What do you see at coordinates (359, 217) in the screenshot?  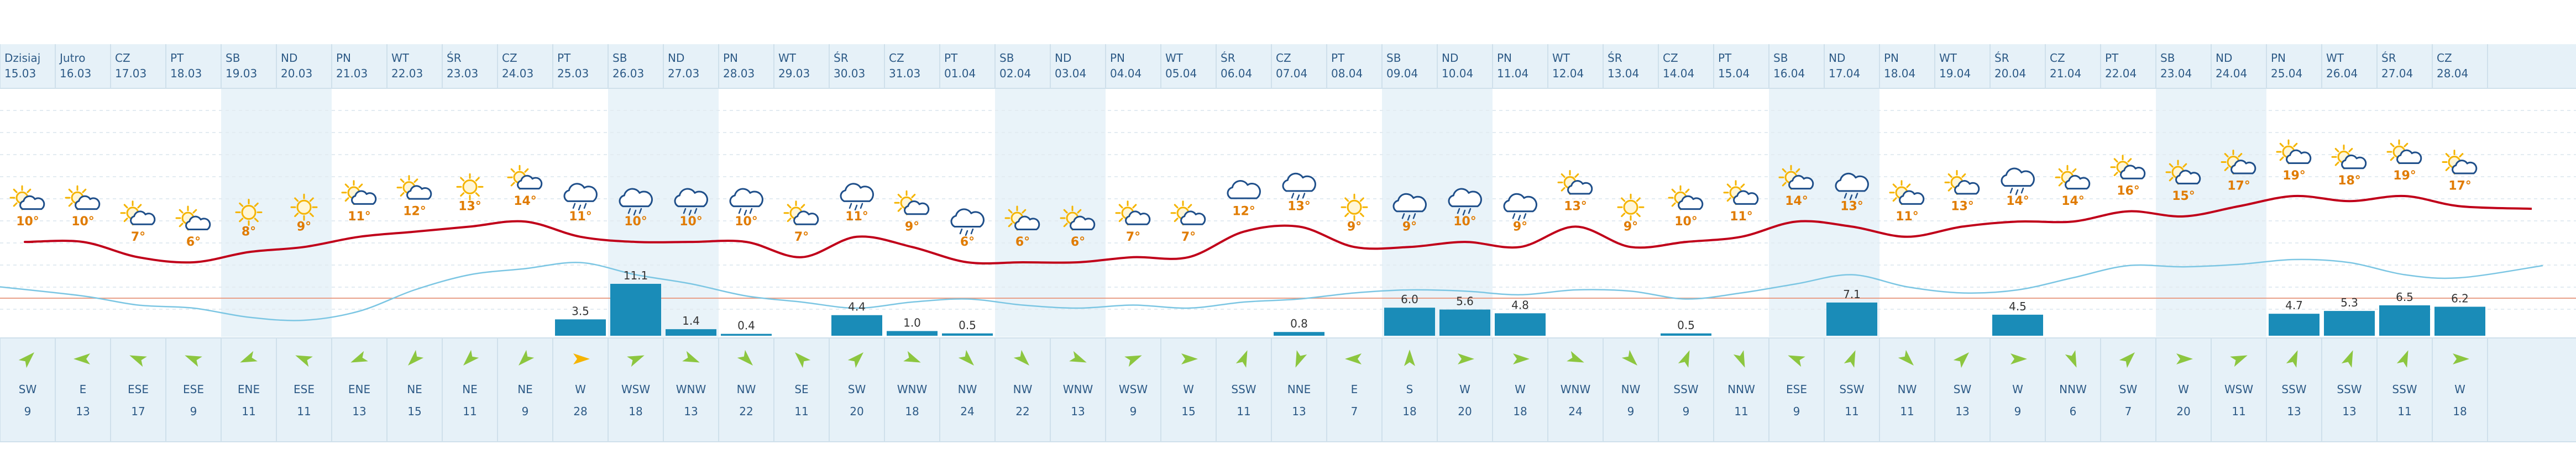 I see `temperature-label: 11°` at bounding box center [359, 217].